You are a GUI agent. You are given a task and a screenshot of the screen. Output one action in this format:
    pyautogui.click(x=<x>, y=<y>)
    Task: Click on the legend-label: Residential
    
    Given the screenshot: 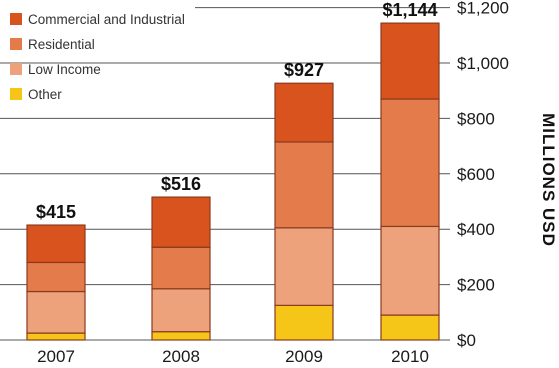 What is the action you would take?
    pyautogui.click(x=61, y=44)
    